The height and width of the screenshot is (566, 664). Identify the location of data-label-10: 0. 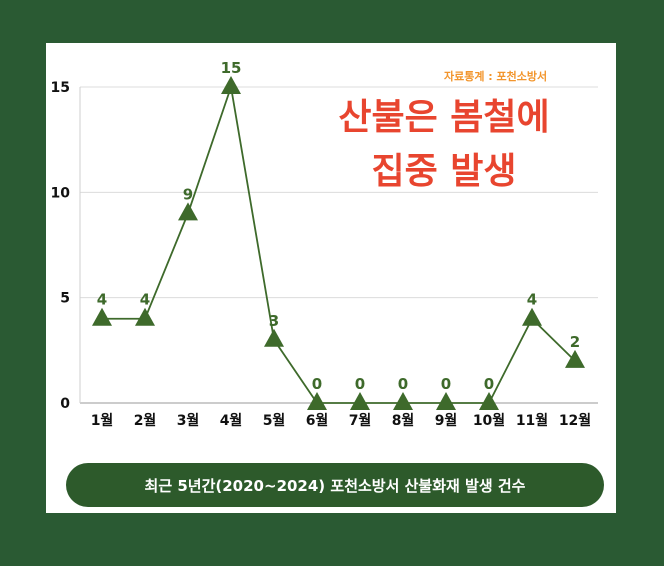
(489, 384).